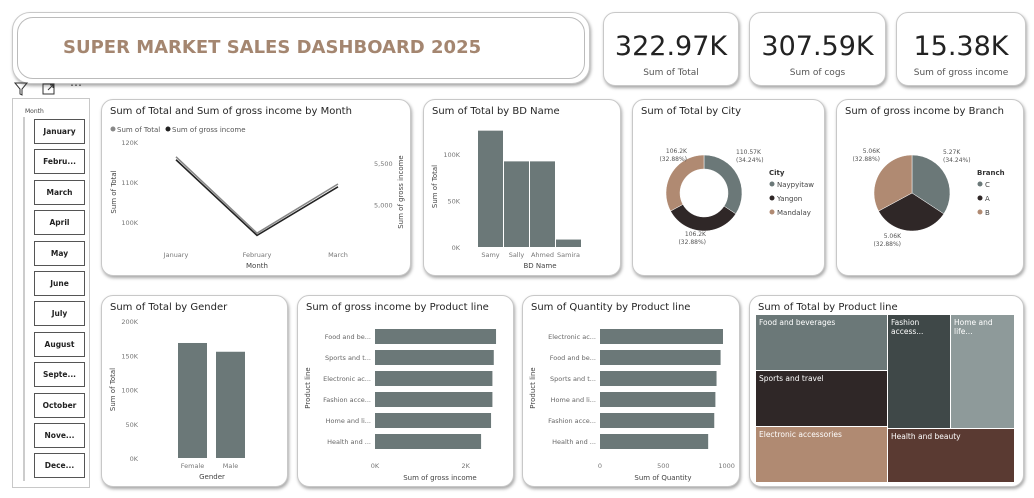 The height and width of the screenshot is (498, 1034). I want to click on treemap-label: Sports and travel, so click(791, 378).